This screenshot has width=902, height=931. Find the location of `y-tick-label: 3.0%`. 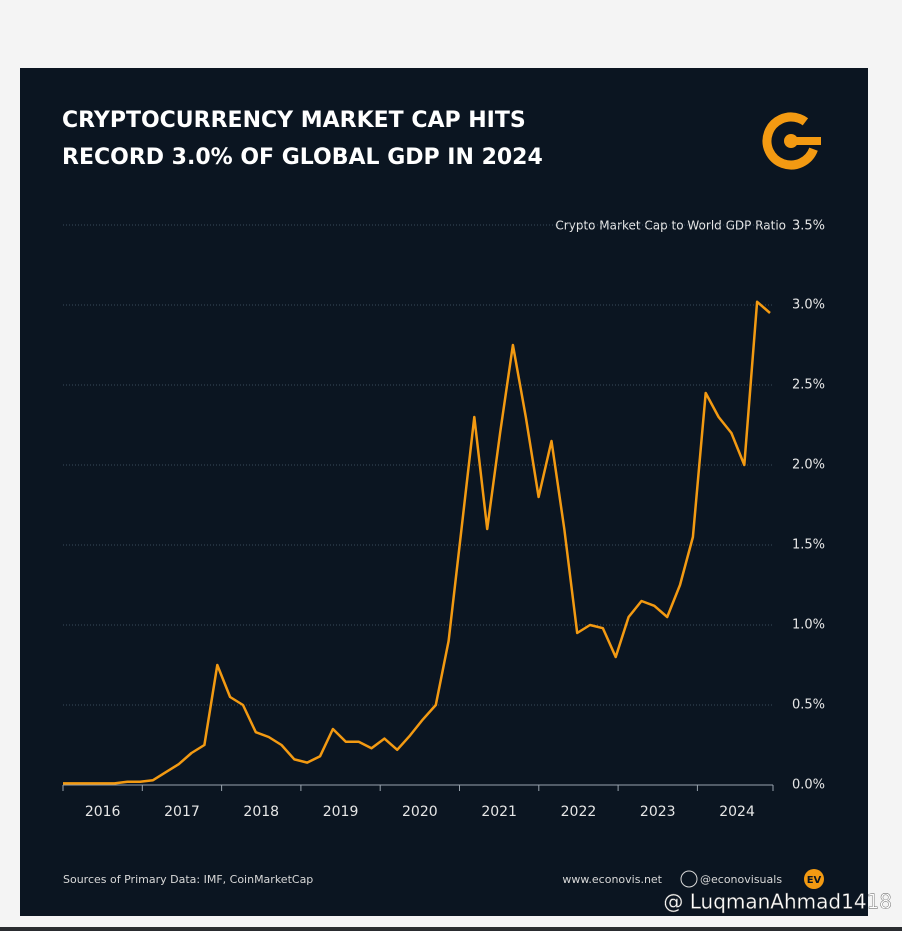

y-tick-label: 3.0% is located at coordinates (808, 305).